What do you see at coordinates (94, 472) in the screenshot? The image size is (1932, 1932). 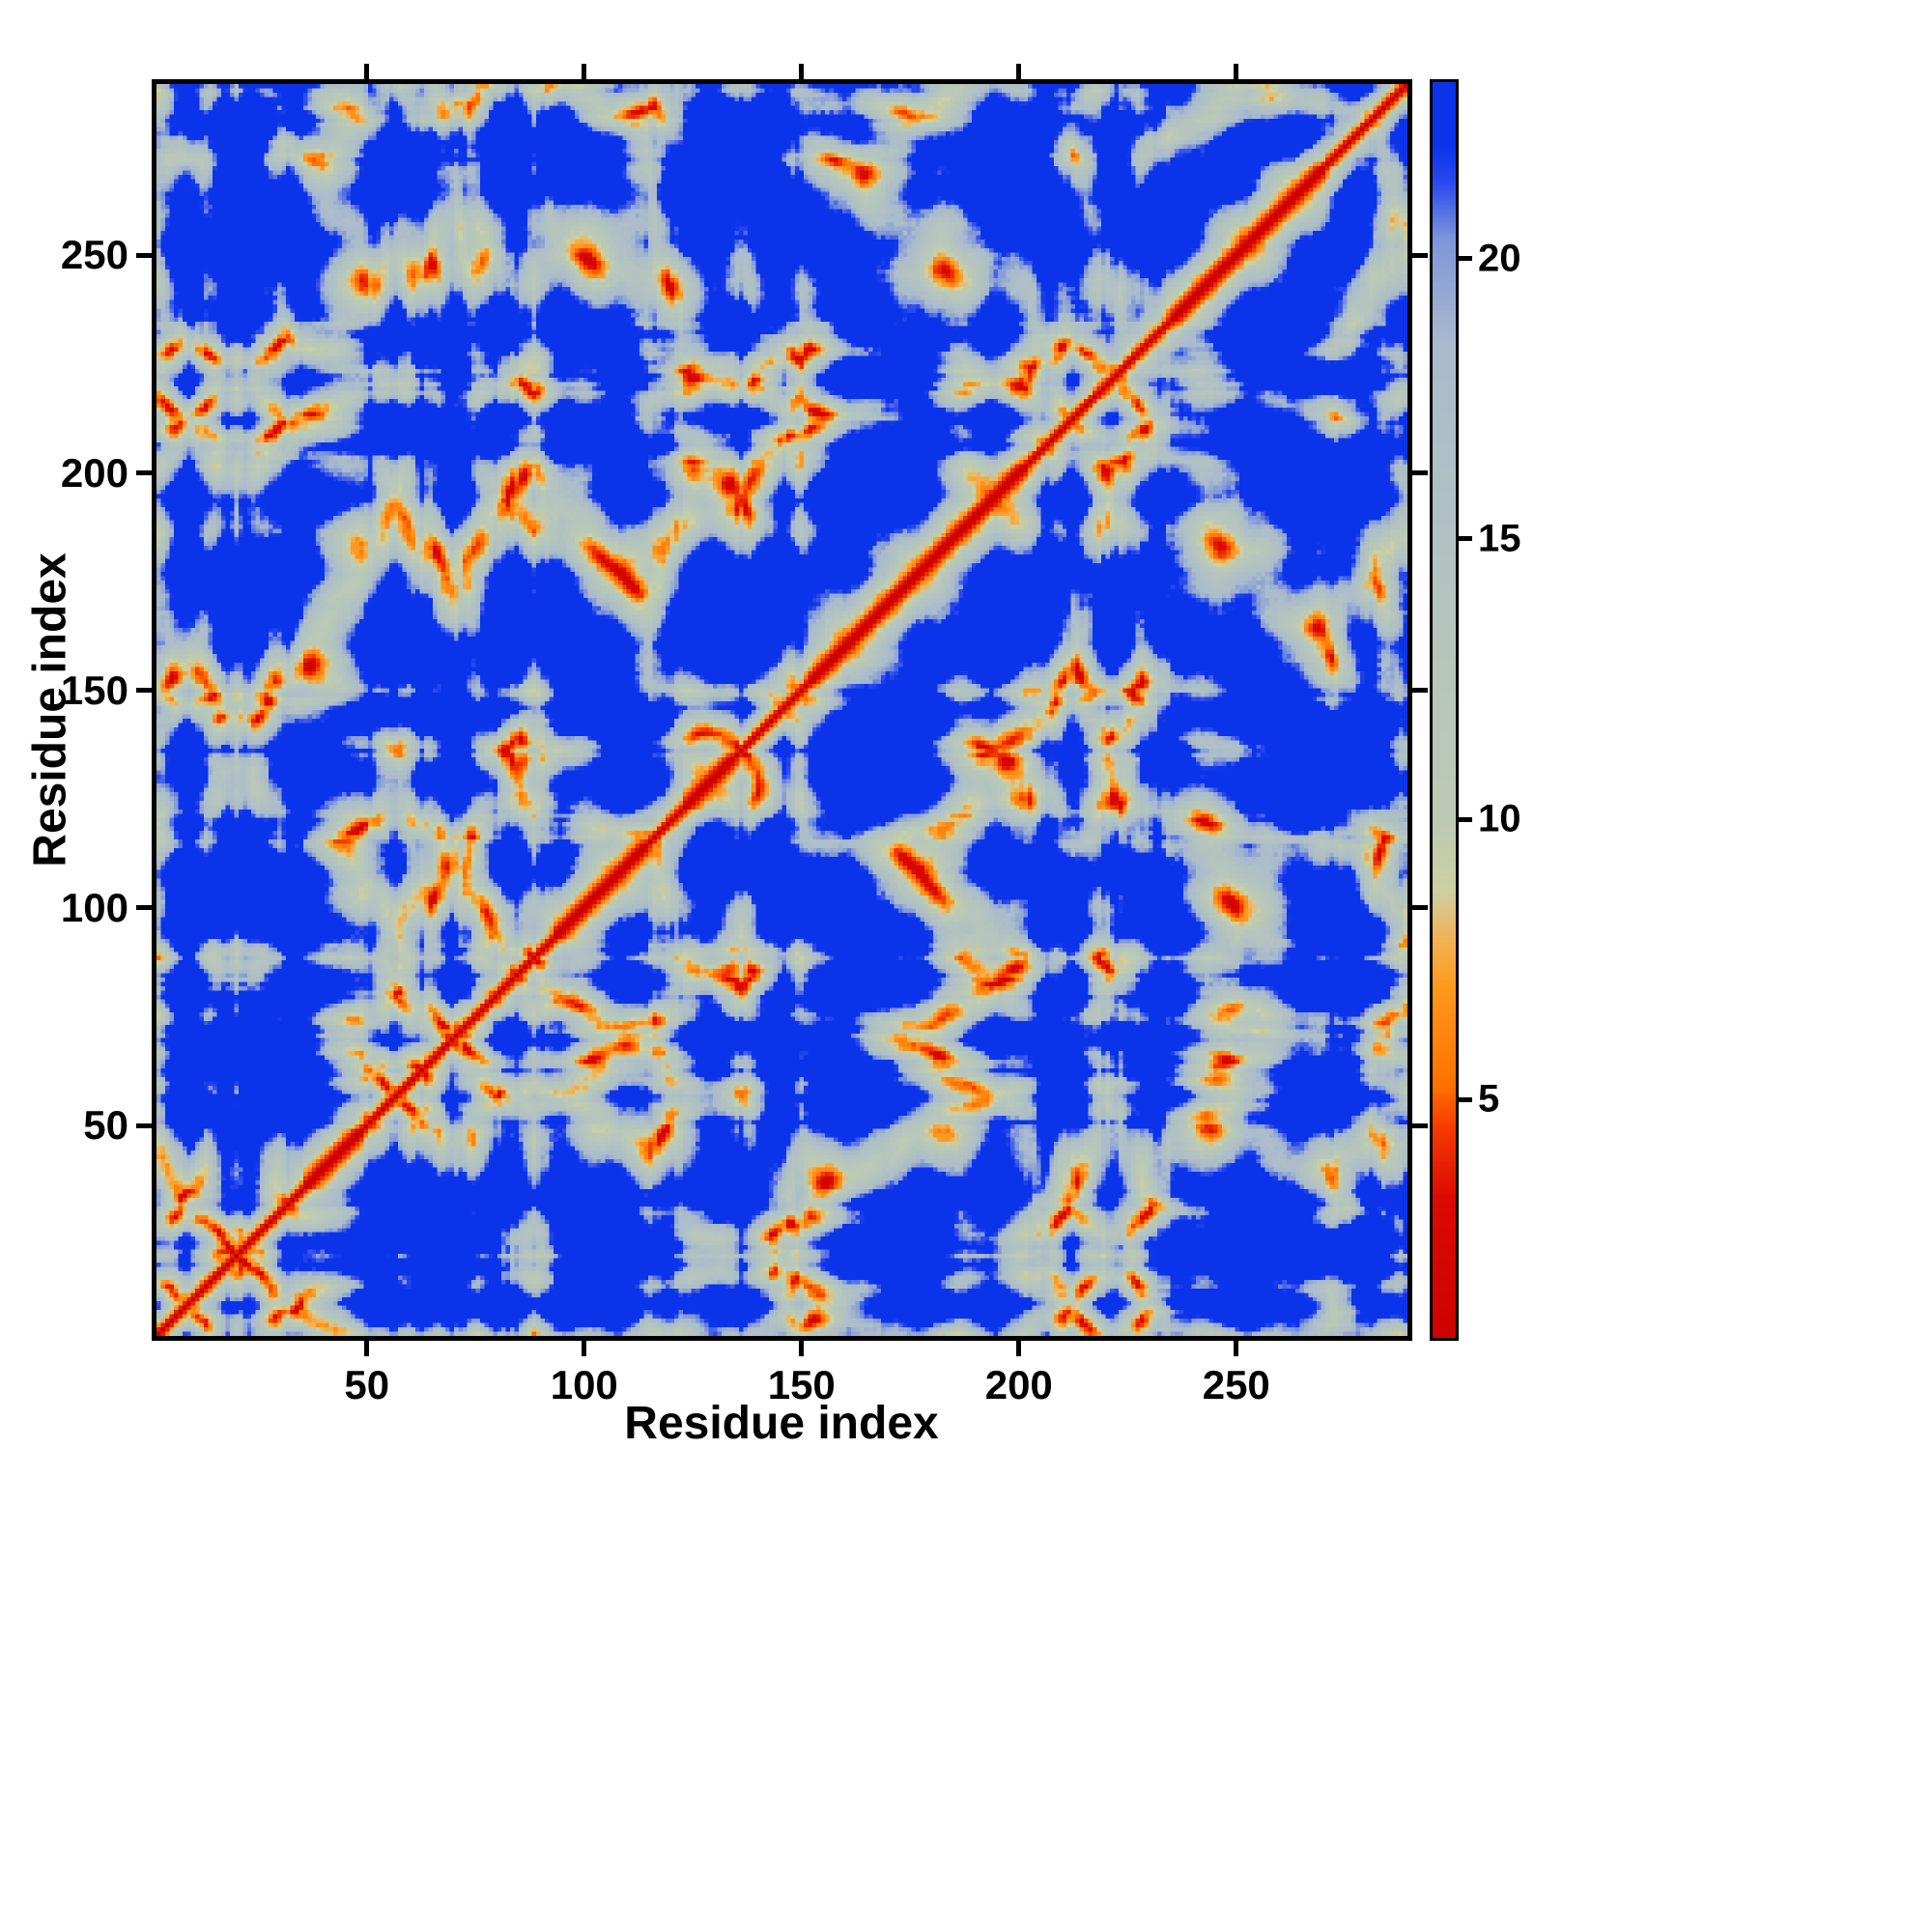 I see `y-tick-label: 200` at bounding box center [94, 472].